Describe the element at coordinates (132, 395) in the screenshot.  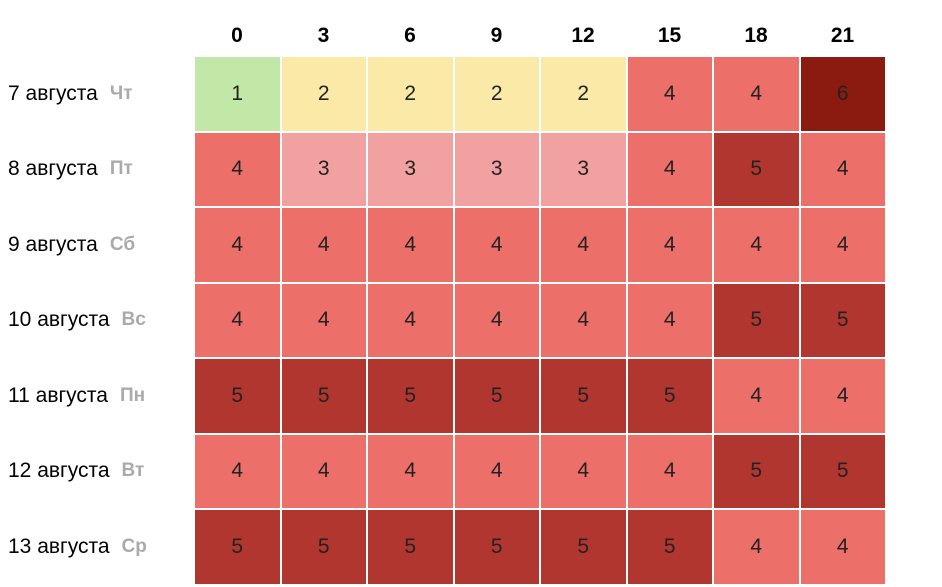
I see `weekday-label: Пн` at that location.